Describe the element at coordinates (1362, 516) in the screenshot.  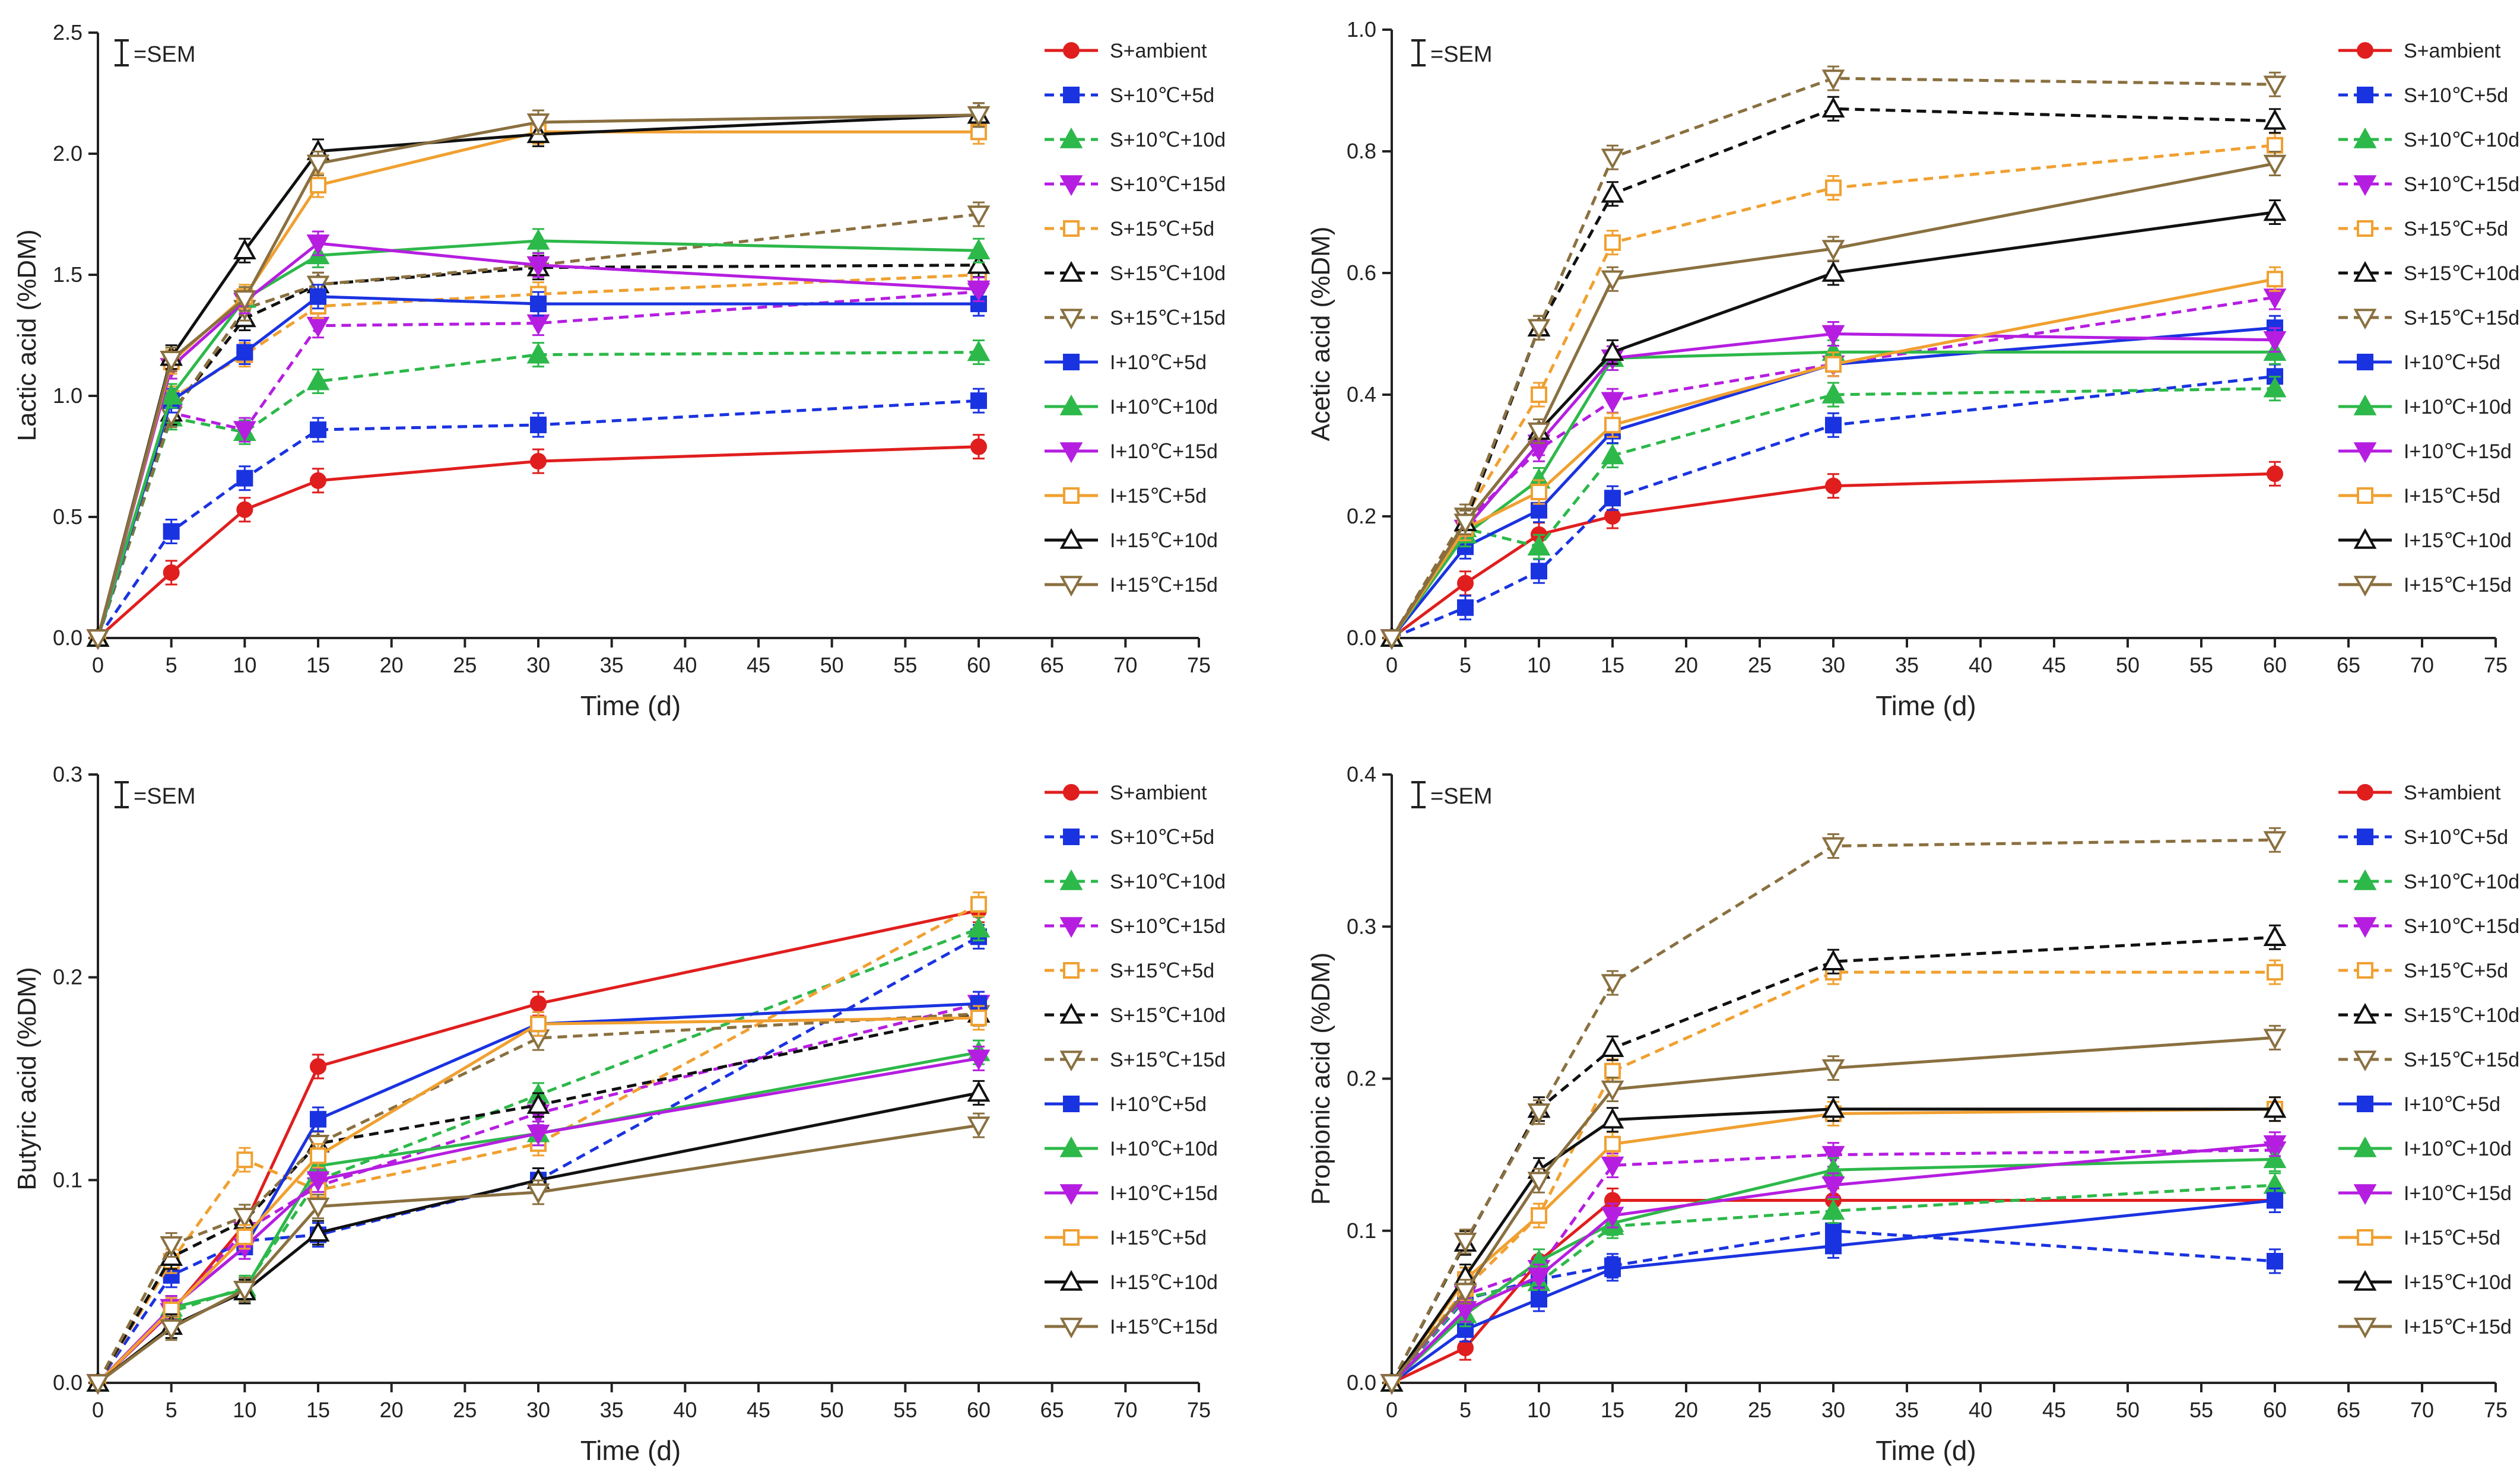
I see `y-tick-label: 0.2` at that location.